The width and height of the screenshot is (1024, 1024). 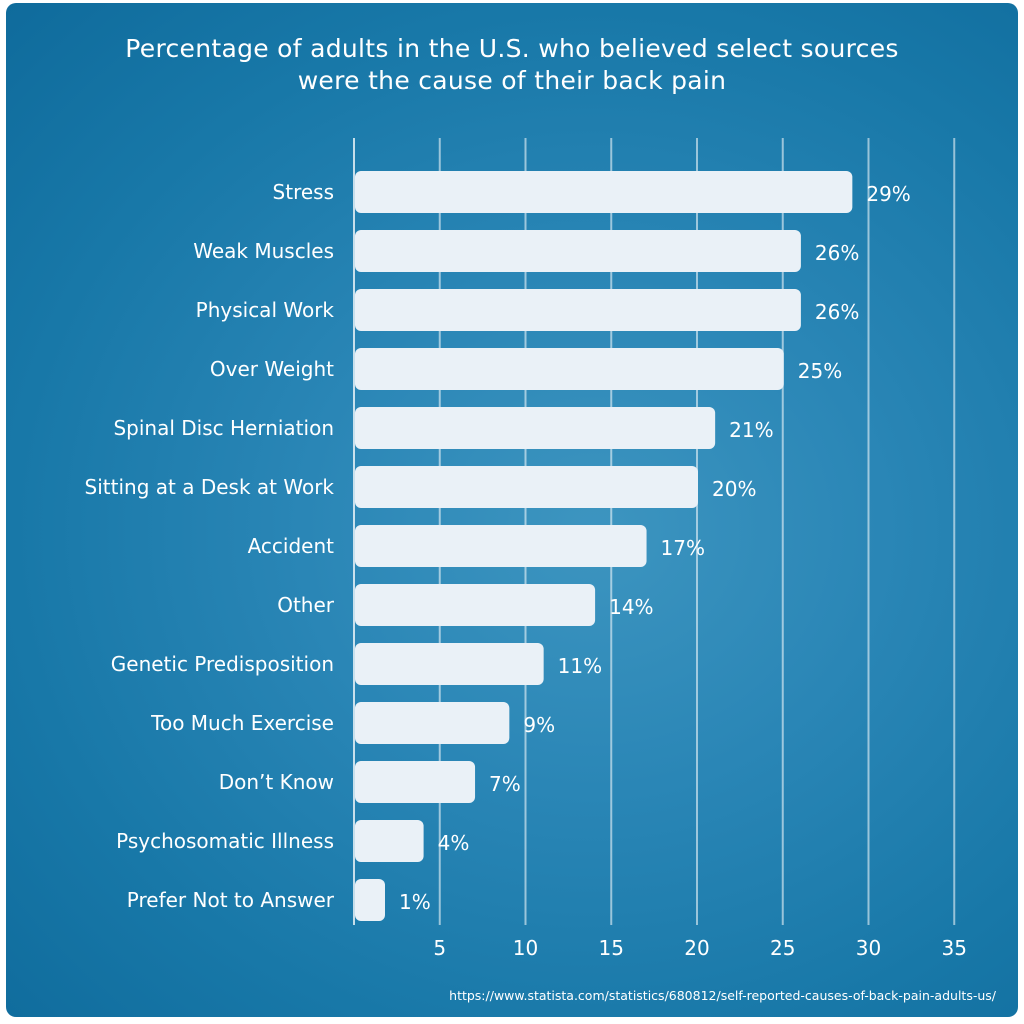 I want to click on data-label: 7%, so click(x=505, y=784).